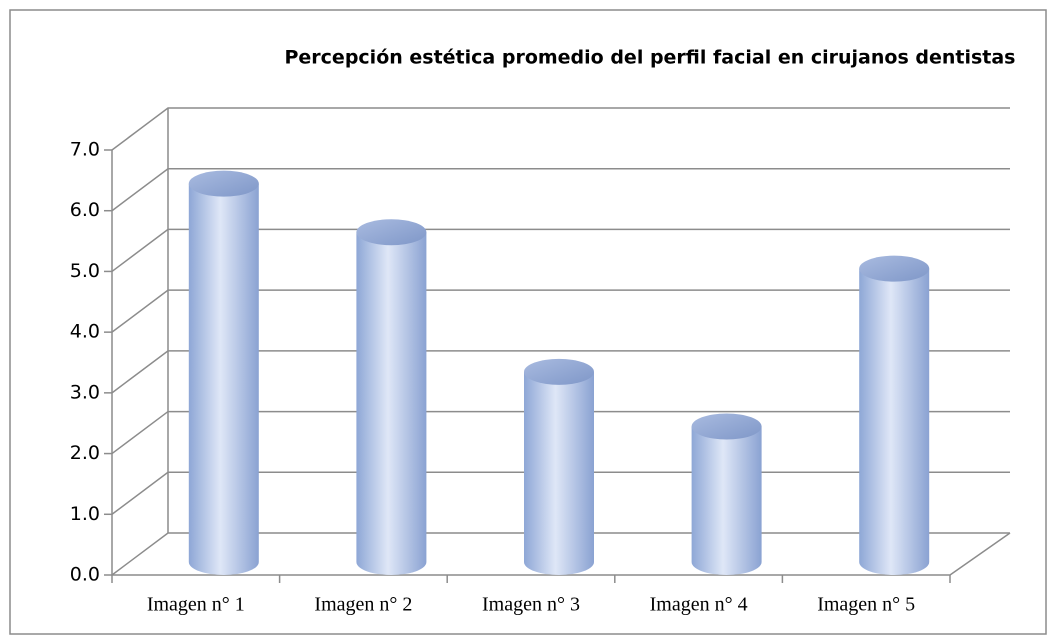  Describe the element at coordinates (85, 210) in the screenshot. I see `y-tick-label: 6.0` at that location.